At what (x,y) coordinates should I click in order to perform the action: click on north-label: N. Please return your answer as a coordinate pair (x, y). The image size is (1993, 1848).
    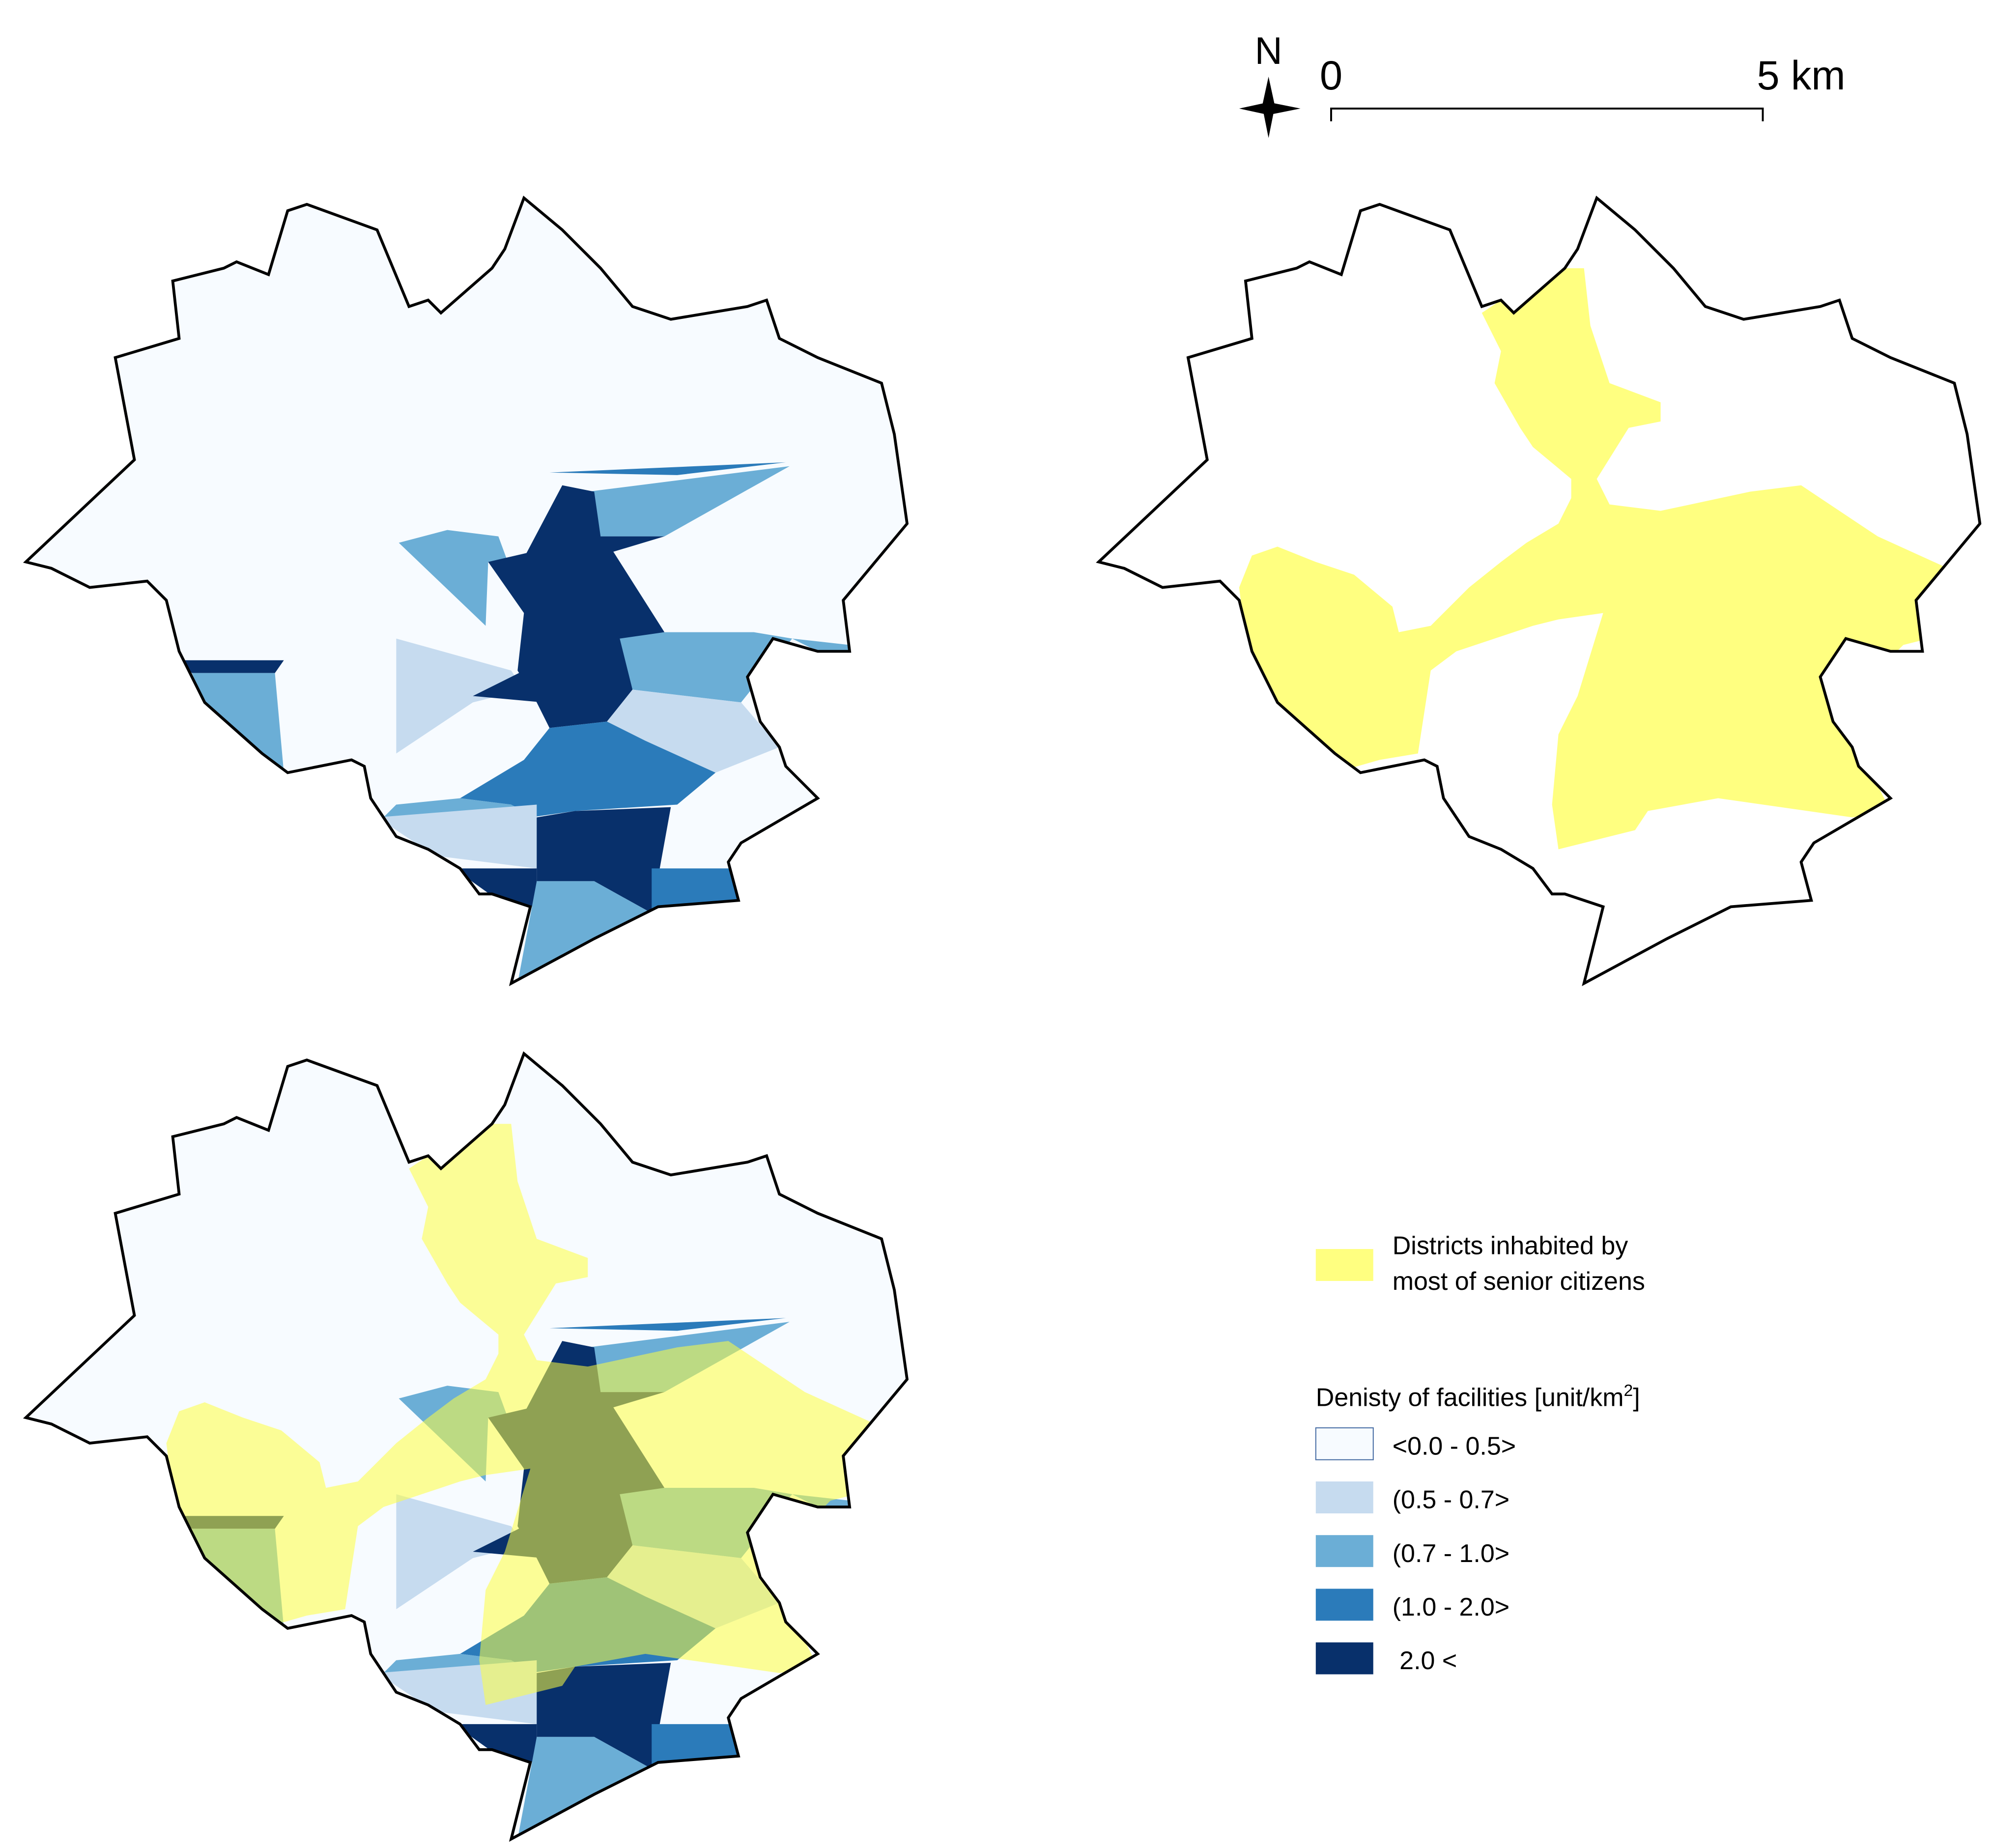
    Looking at the image, I should click on (1268, 50).